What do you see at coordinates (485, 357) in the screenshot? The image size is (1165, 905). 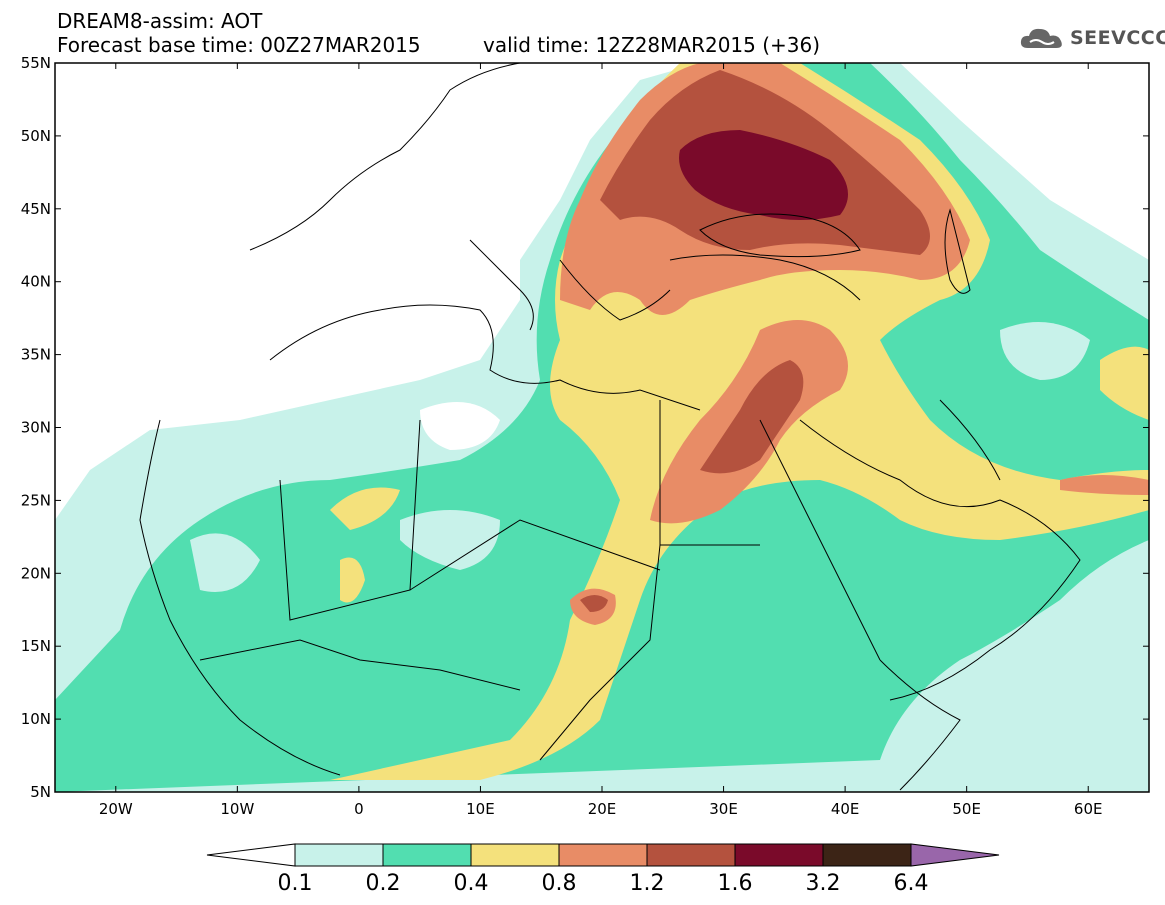 I see `coastline-north-africa` at bounding box center [485, 357].